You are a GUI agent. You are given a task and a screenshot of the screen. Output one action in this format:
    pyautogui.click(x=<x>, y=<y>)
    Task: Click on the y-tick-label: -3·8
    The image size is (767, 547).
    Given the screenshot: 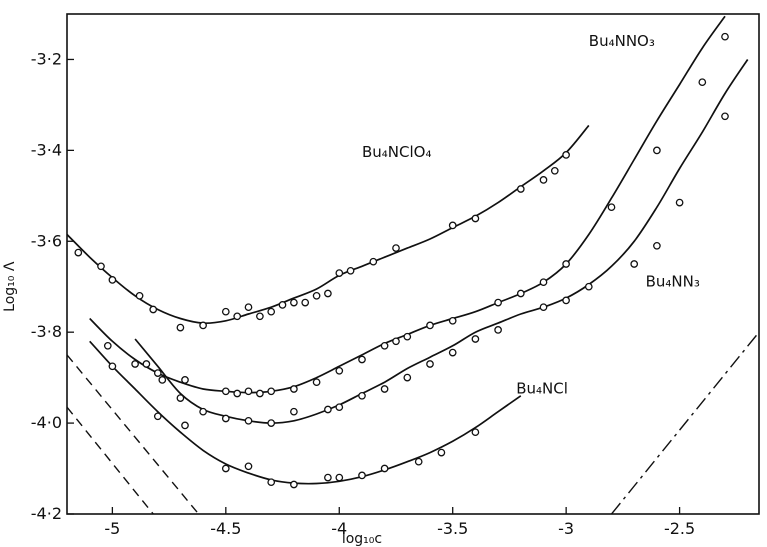 What is the action you would take?
    pyautogui.click(x=46, y=331)
    